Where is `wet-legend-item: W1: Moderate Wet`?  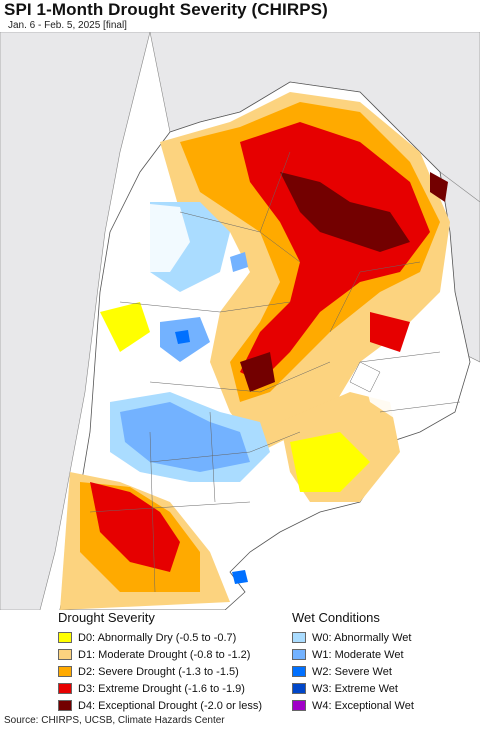
wet-legend-item: W1: Moderate Wet is located at coordinates (353, 654).